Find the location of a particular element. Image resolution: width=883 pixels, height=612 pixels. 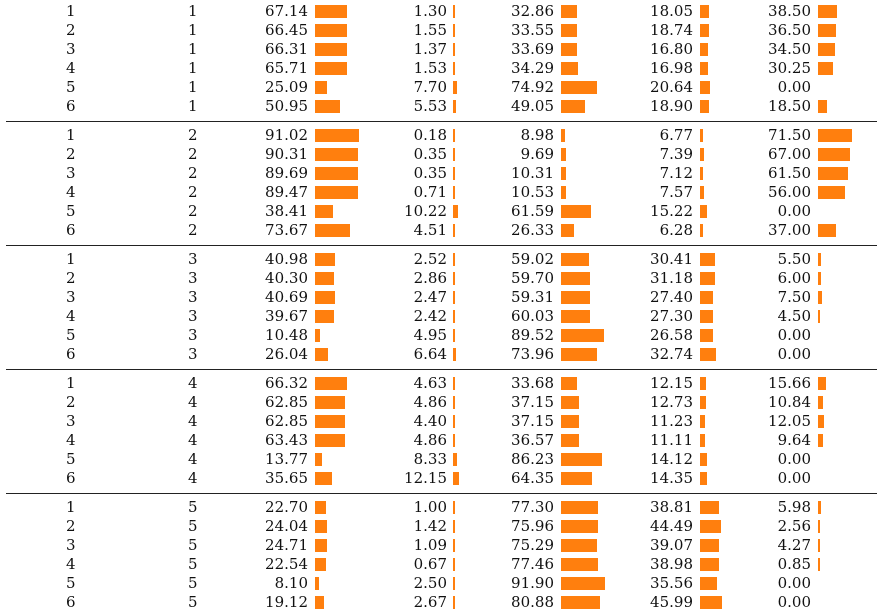

value-cell-col1: 90.31 is located at coordinates (286, 154).